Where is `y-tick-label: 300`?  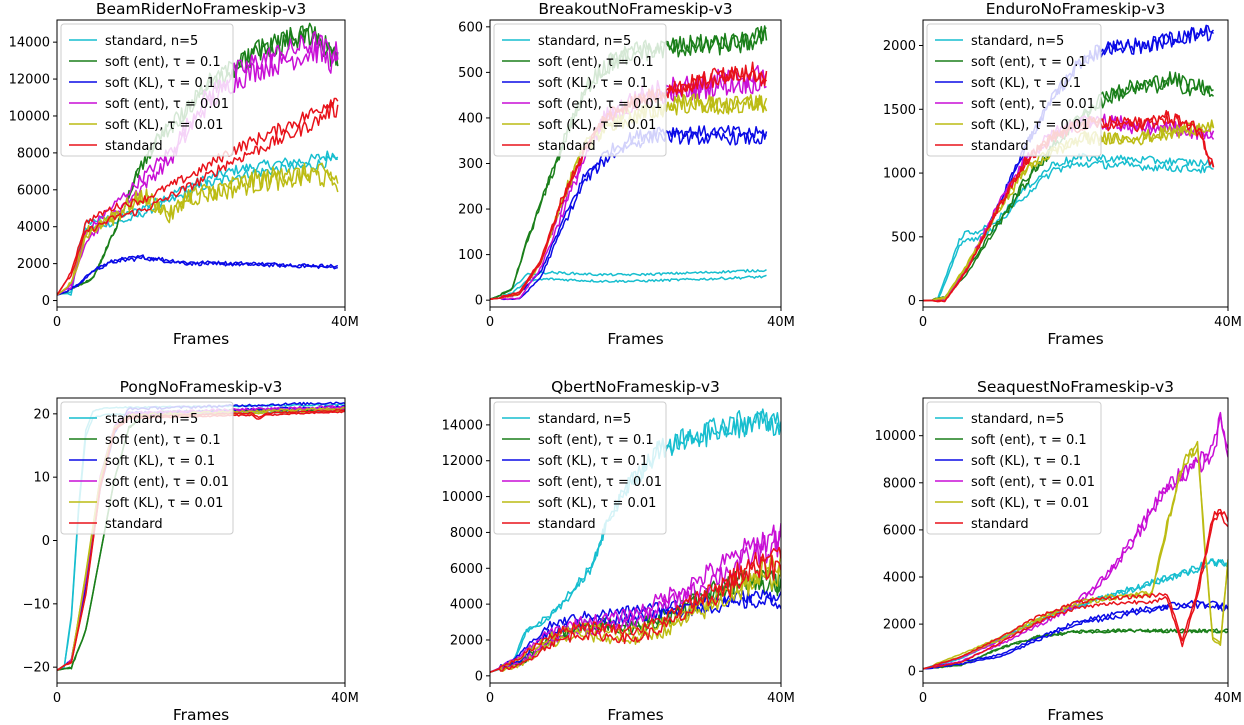 y-tick-label: 300 is located at coordinates (470, 164).